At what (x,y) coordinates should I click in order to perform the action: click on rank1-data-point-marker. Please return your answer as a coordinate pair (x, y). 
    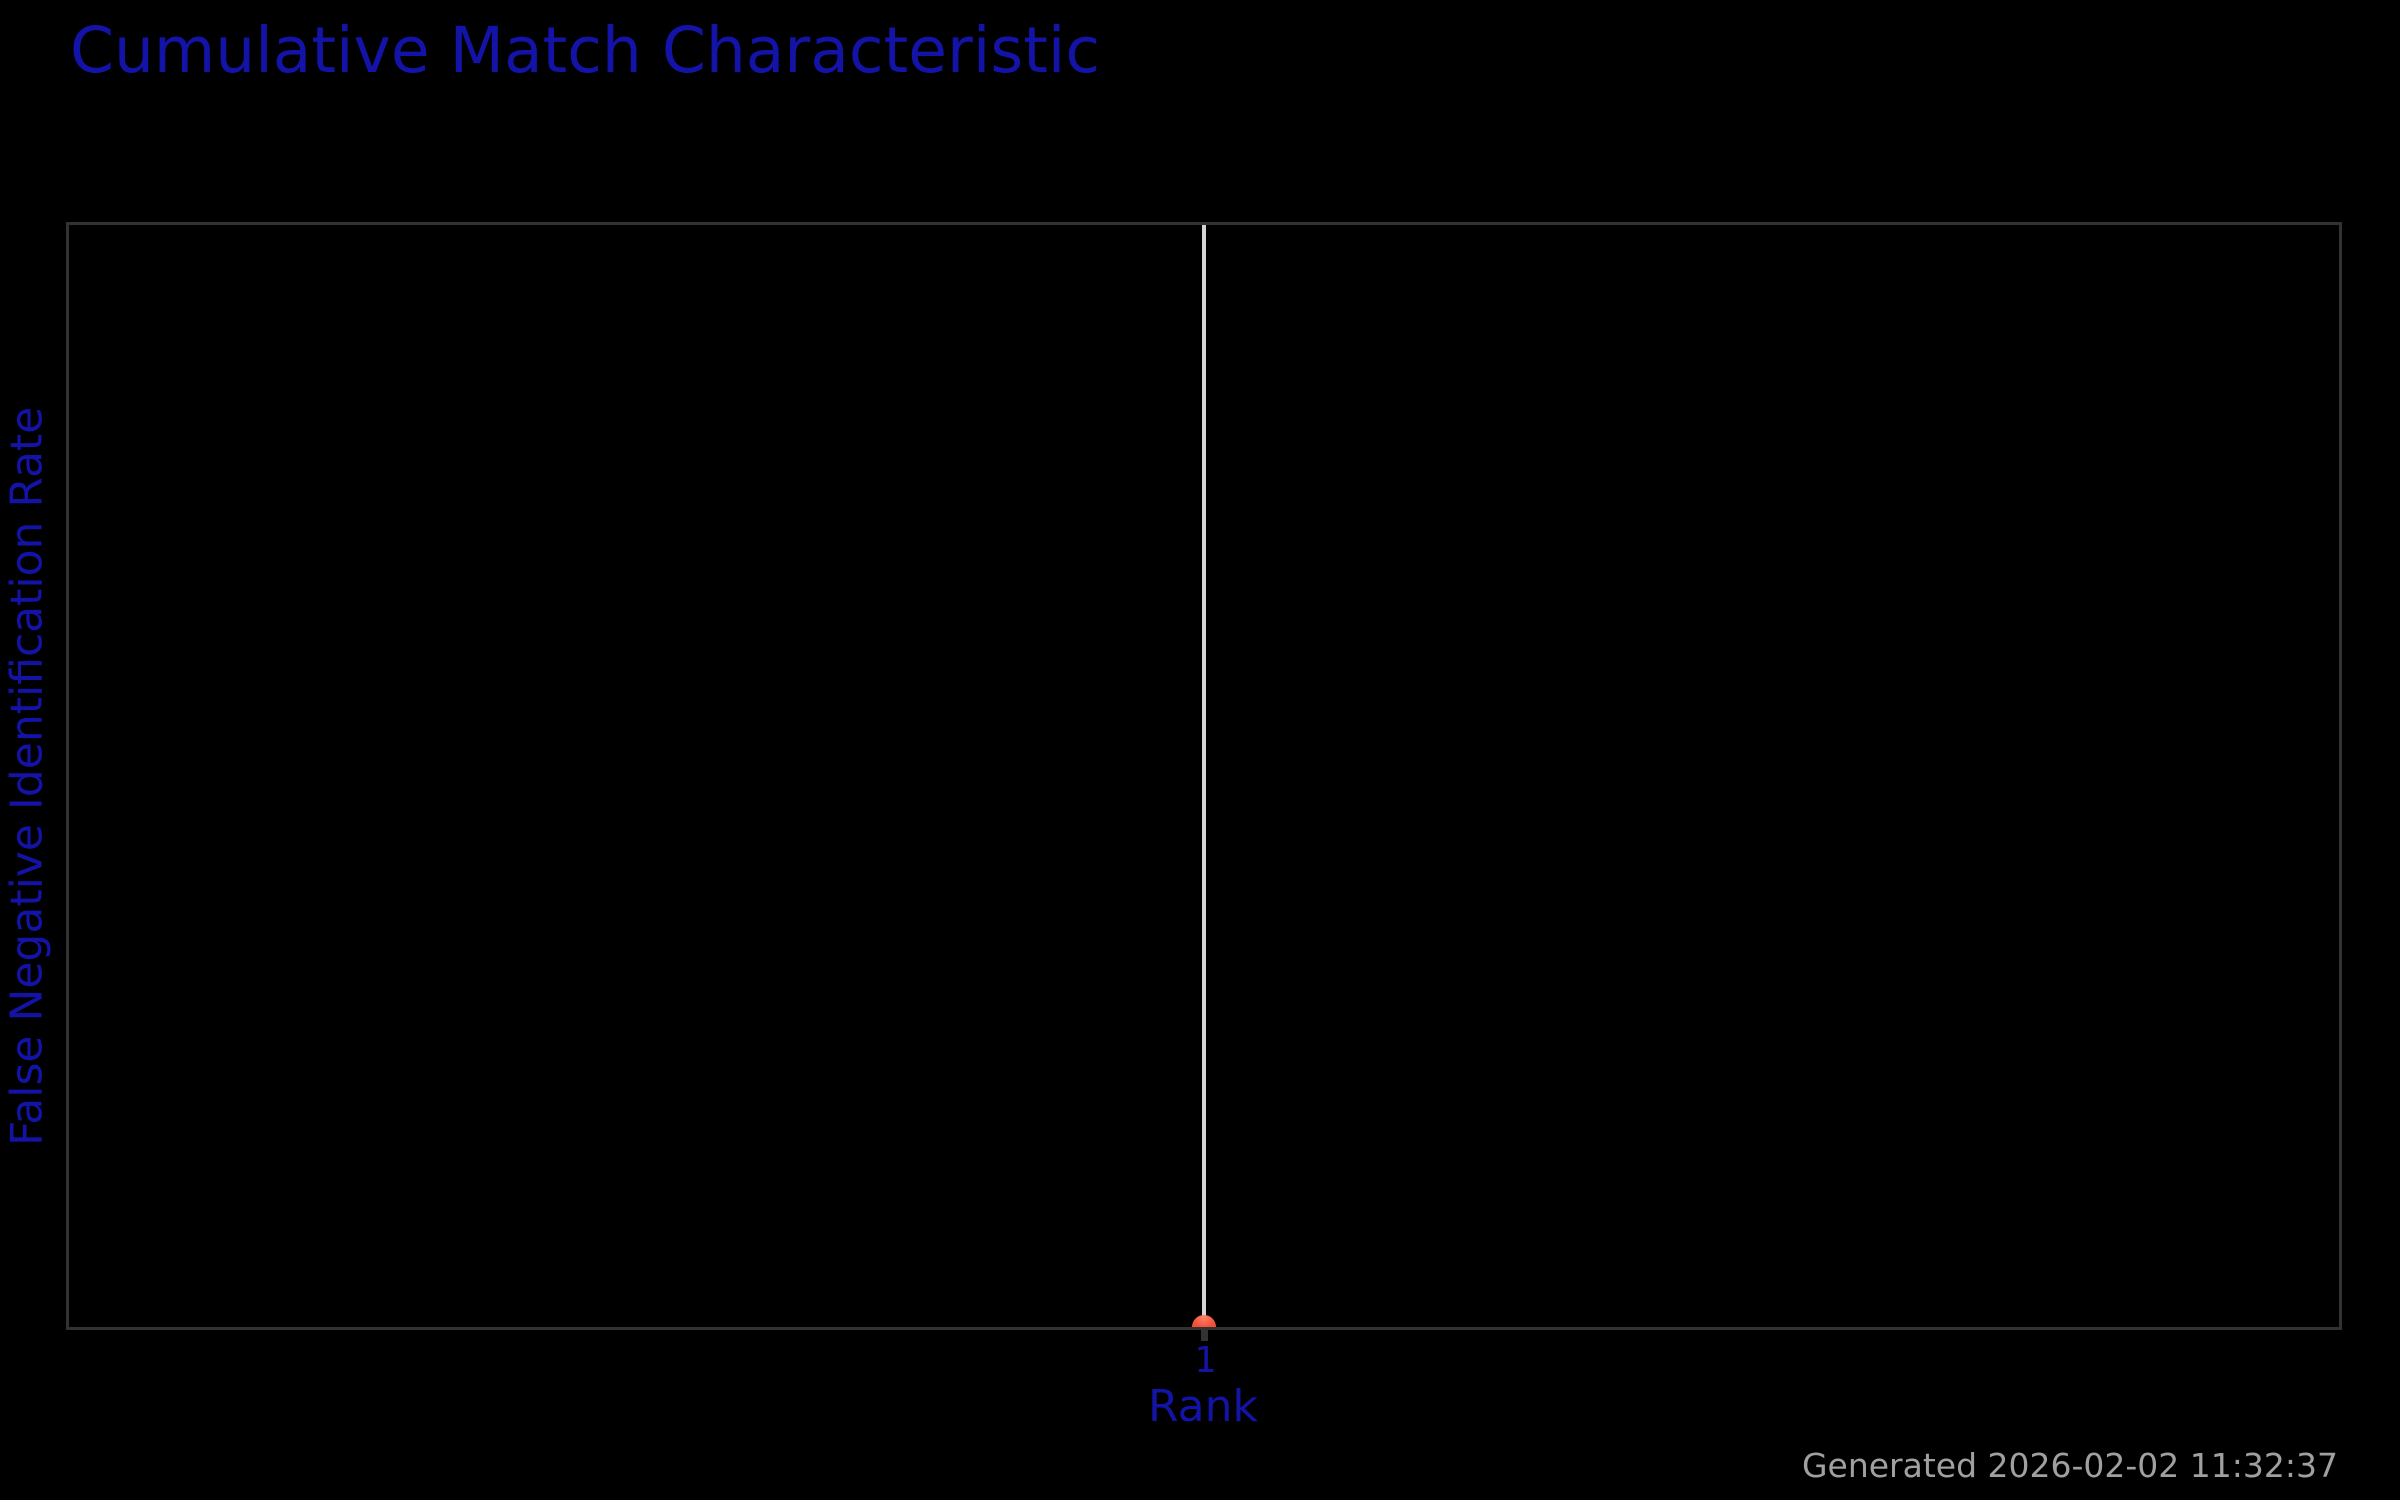
    Looking at the image, I should click on (1204, 1321).